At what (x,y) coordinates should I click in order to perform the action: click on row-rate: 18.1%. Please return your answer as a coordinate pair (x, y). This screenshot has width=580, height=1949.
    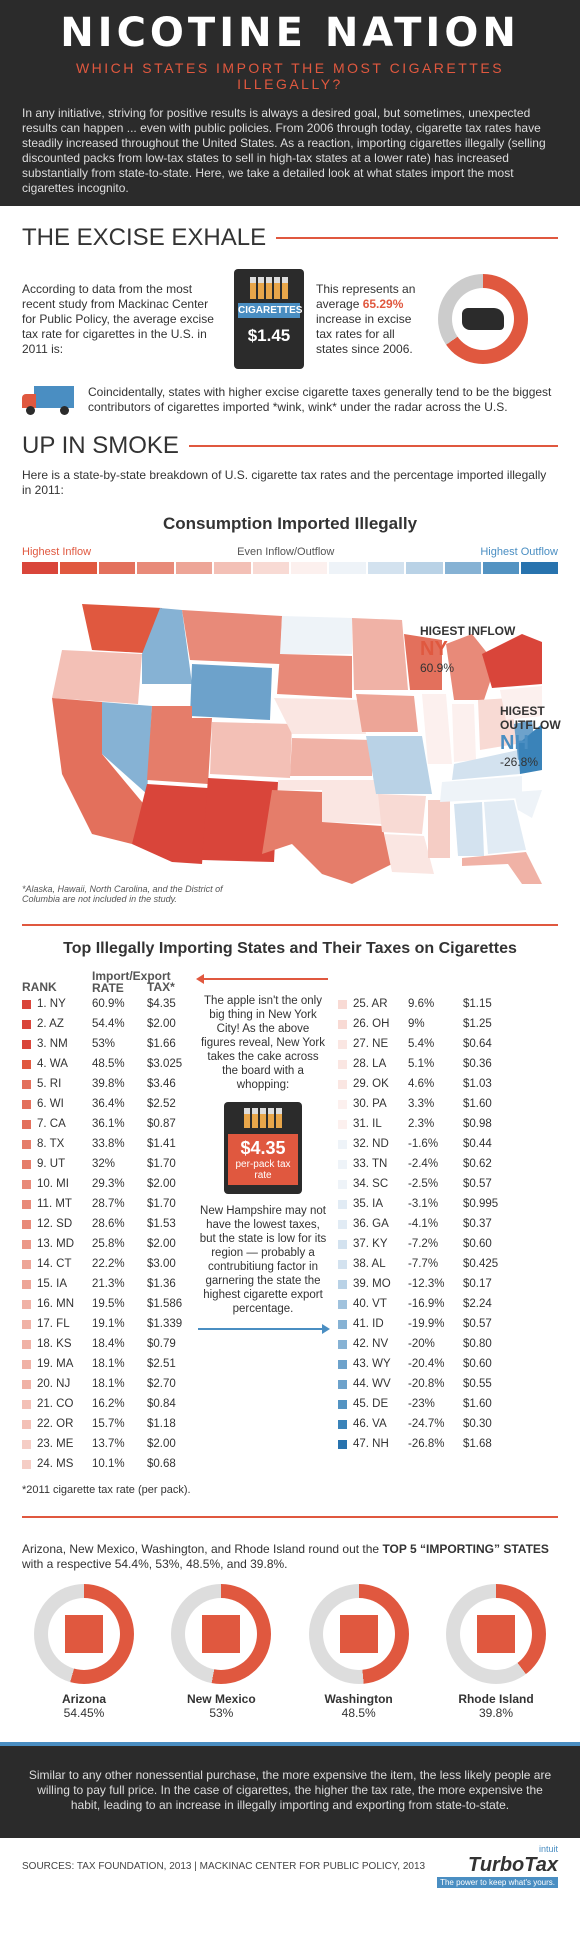
    Looking at the image, I should click on (108, 1364).